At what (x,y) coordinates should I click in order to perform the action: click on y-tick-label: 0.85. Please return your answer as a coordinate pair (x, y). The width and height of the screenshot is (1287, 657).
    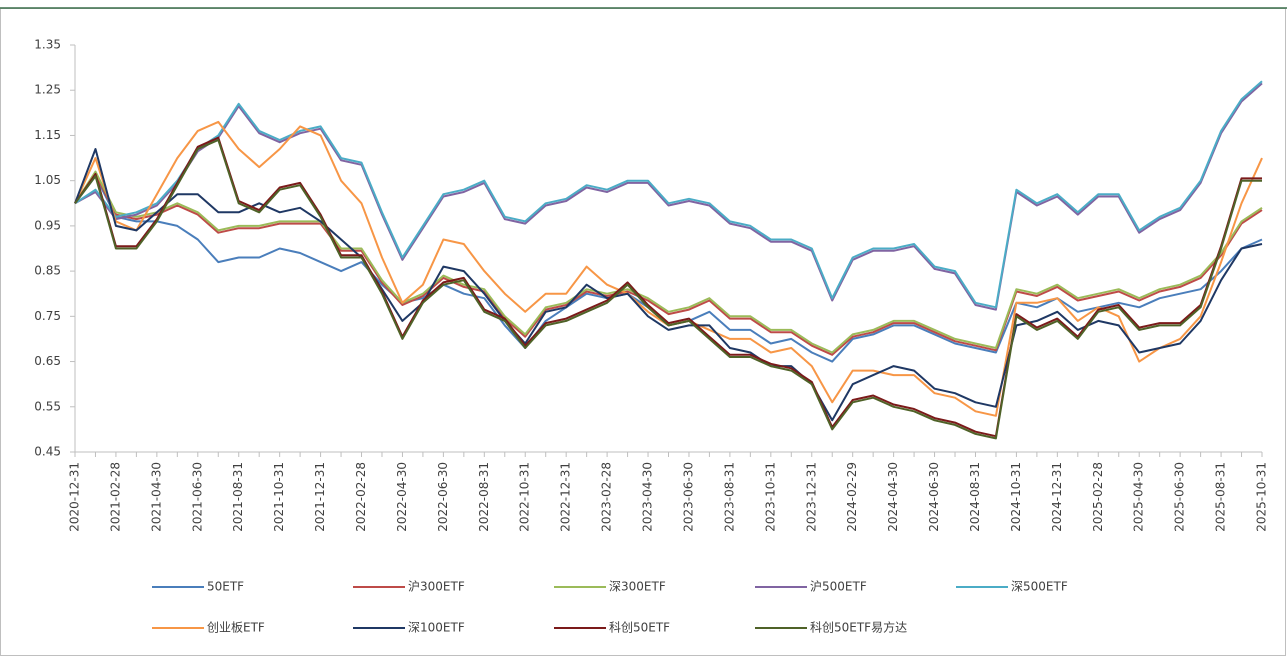
    Looking at the image, I should click on (47, 271).